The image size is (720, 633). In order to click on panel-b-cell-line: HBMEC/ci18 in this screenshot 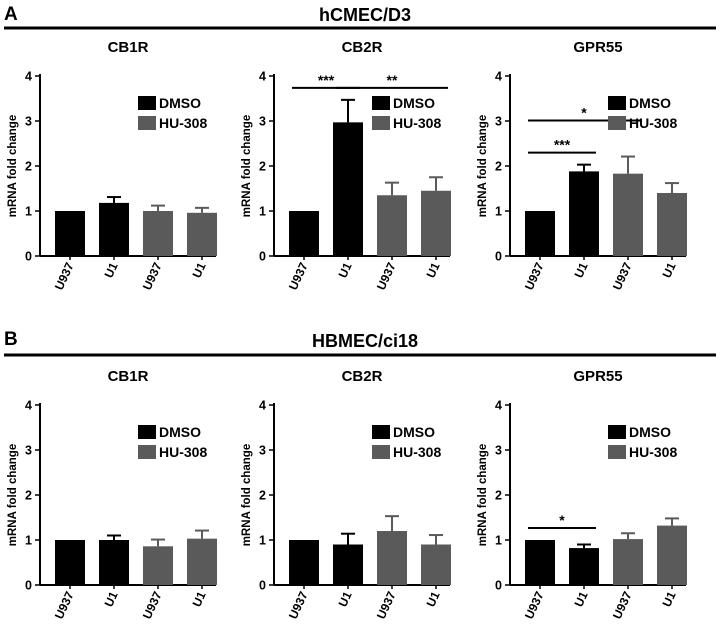, I will do `click(365, 341)`.